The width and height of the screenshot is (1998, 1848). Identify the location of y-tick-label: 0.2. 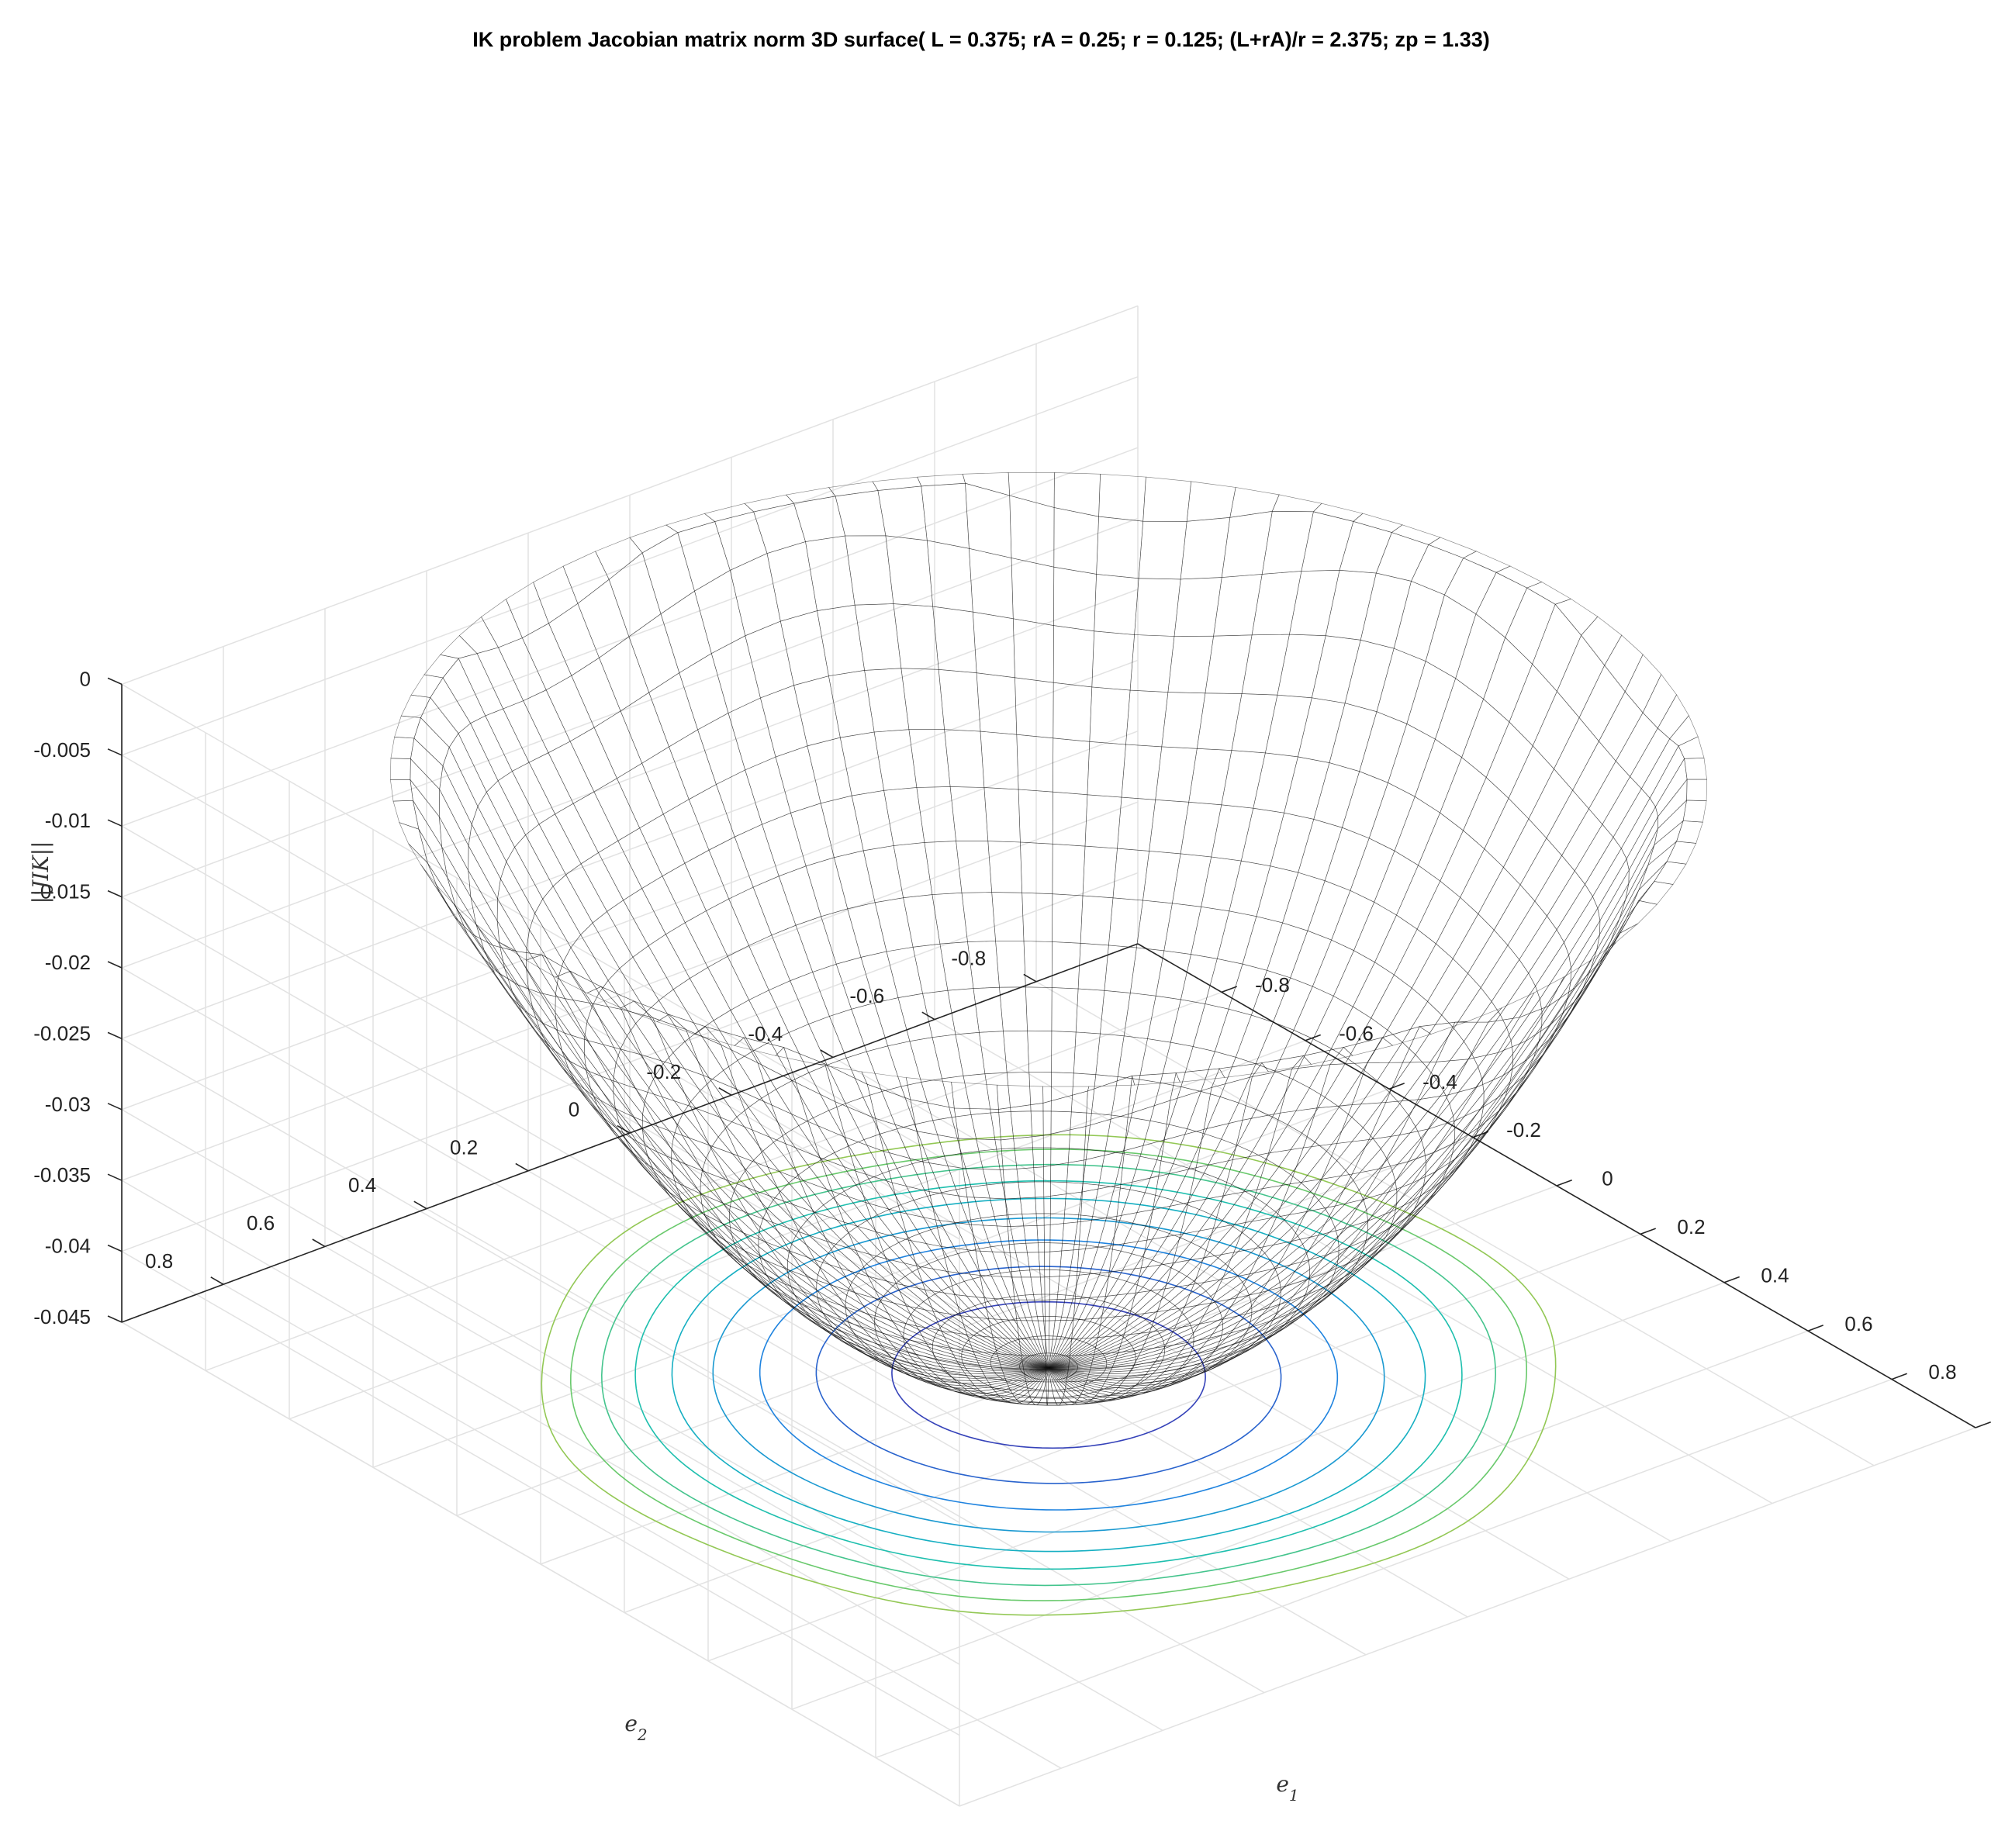
(464, 1147).